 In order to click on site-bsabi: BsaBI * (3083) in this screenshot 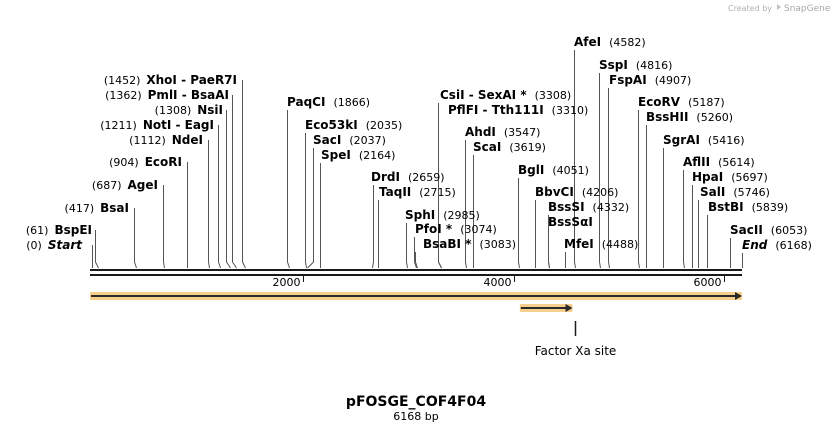, I will do `click(469, 244)`.